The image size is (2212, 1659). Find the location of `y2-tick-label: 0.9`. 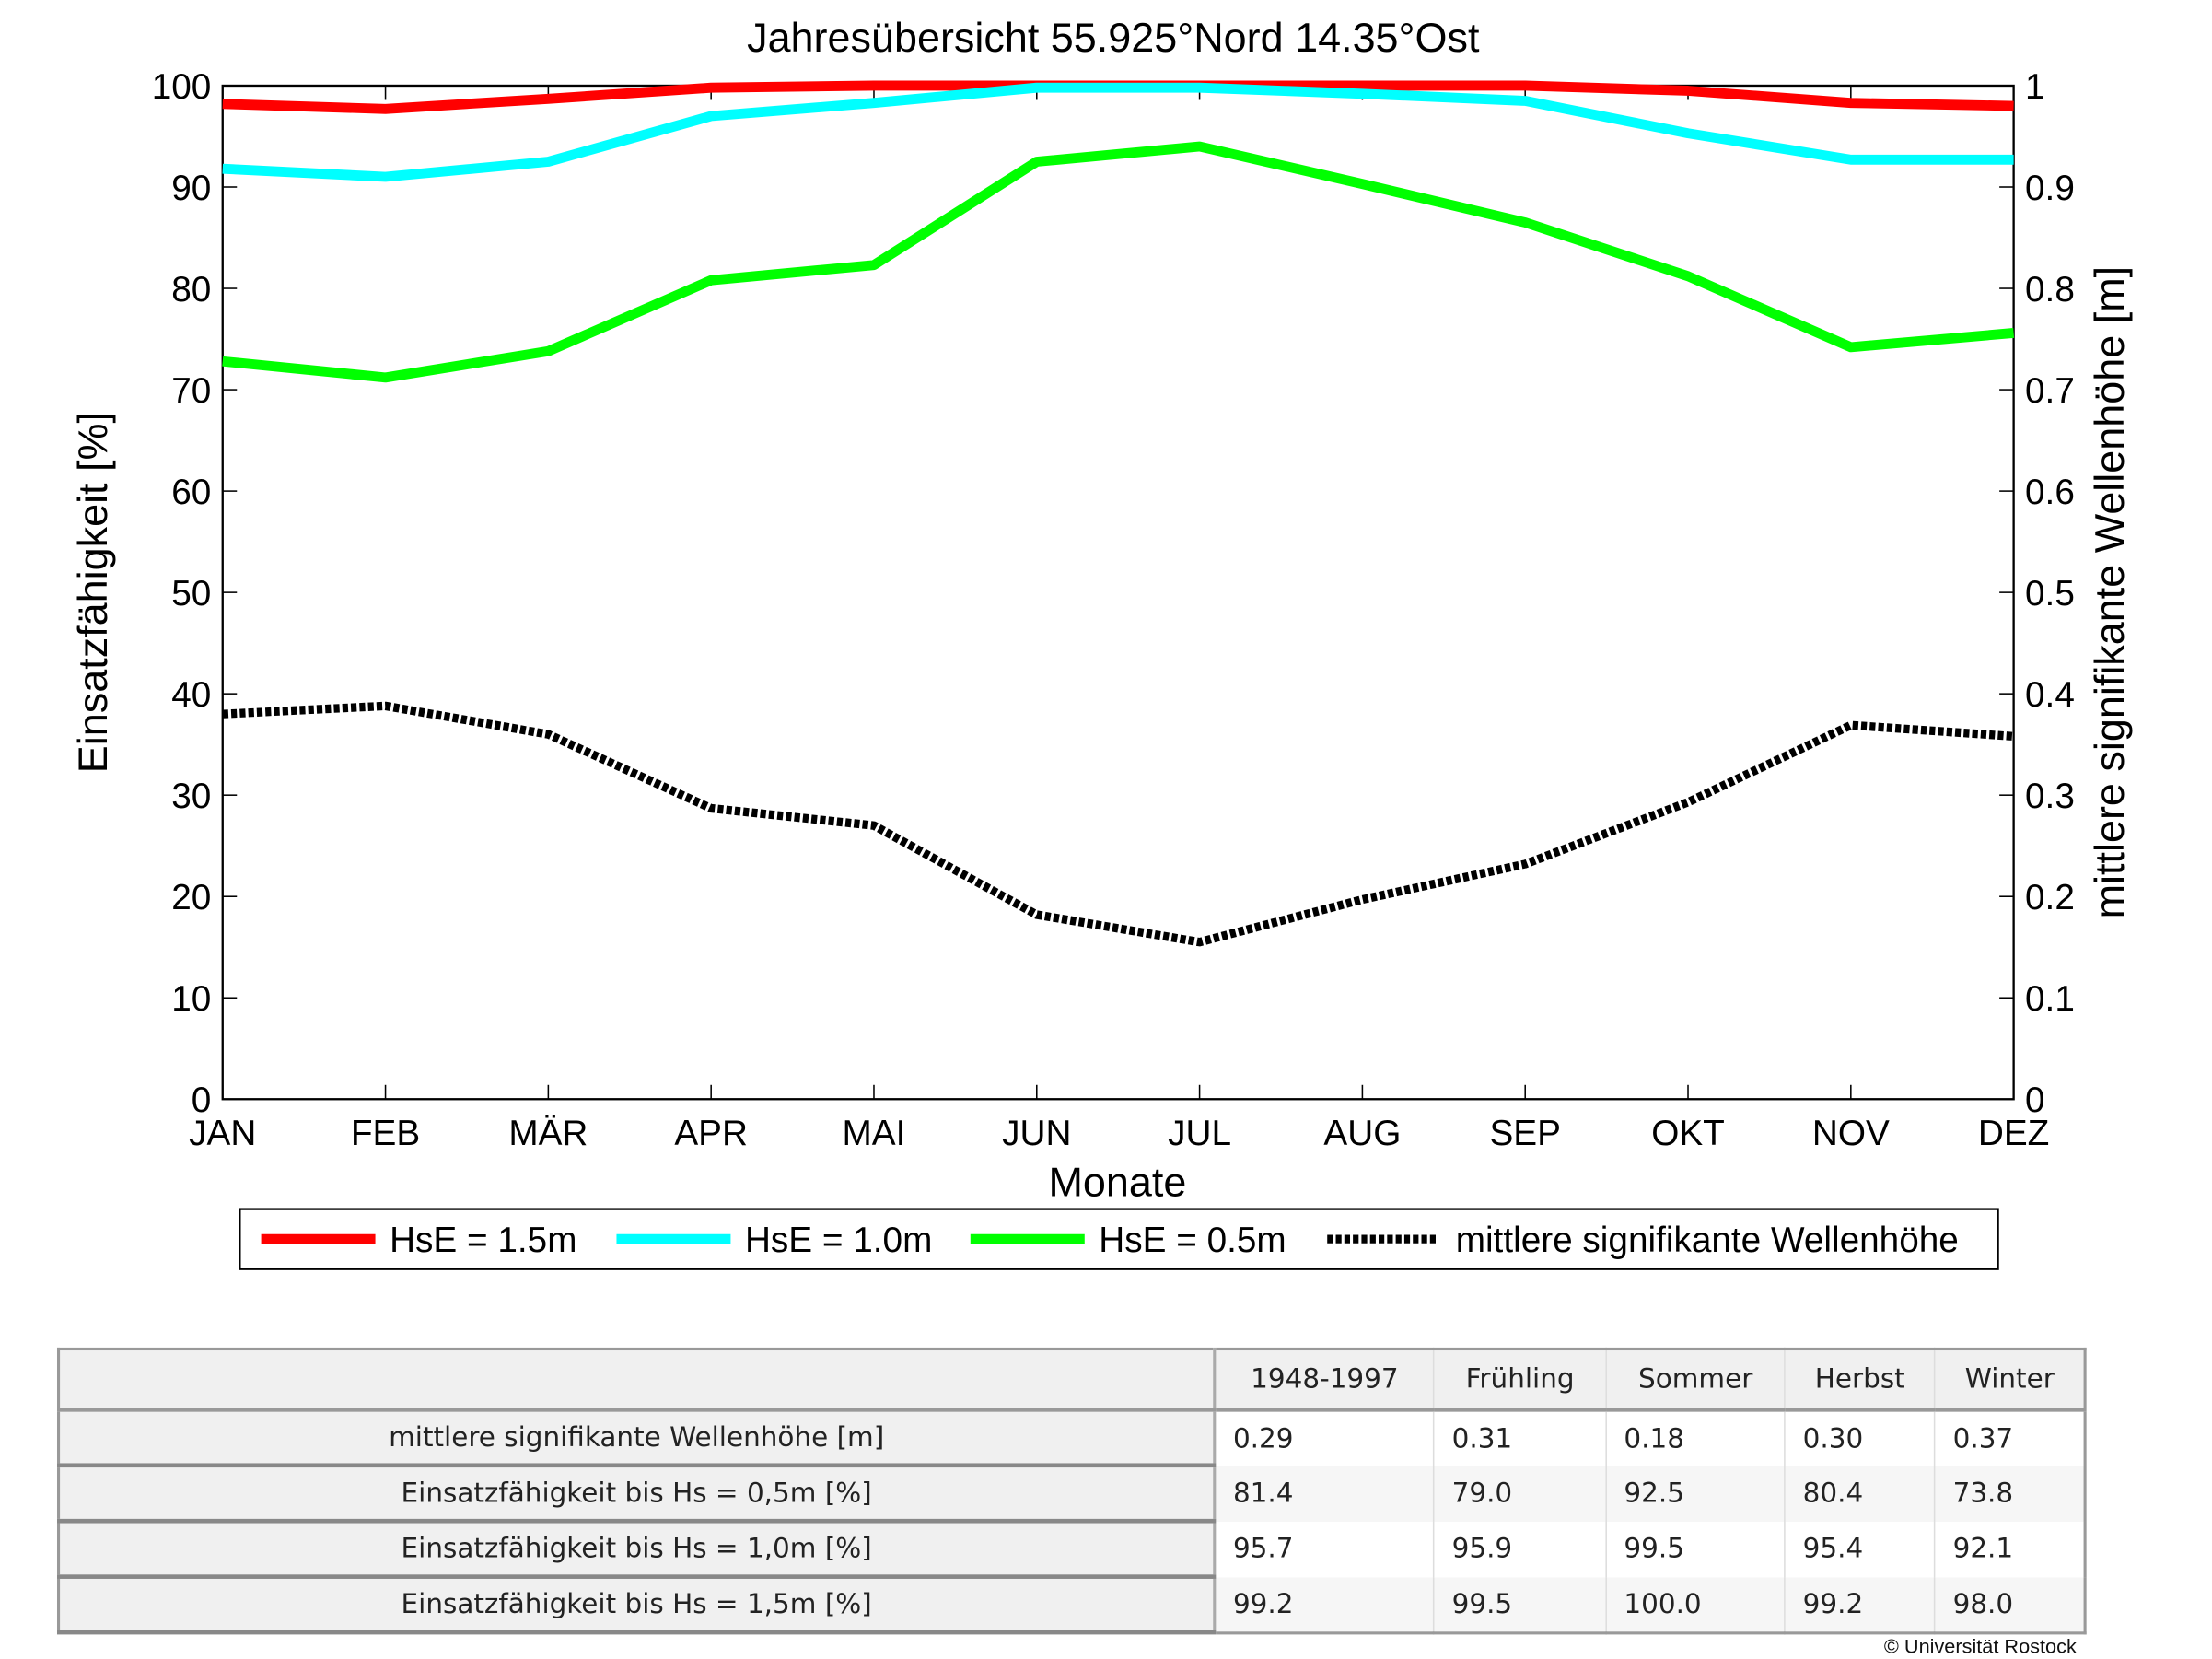

y2-tick-label: 0.9 is located at coordinates (2050, 188).